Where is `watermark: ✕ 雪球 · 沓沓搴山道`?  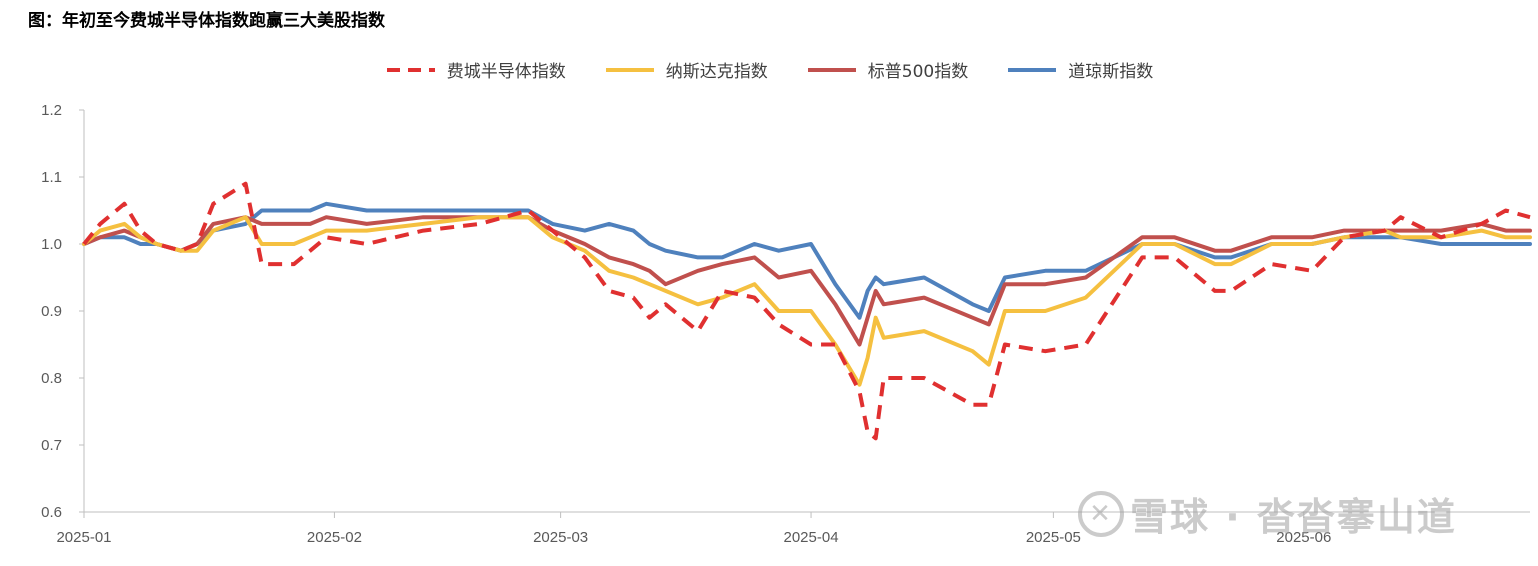
watermark: ✕ 雪球 · 沓沓搴山道 is located at coordinates (1267, 513).